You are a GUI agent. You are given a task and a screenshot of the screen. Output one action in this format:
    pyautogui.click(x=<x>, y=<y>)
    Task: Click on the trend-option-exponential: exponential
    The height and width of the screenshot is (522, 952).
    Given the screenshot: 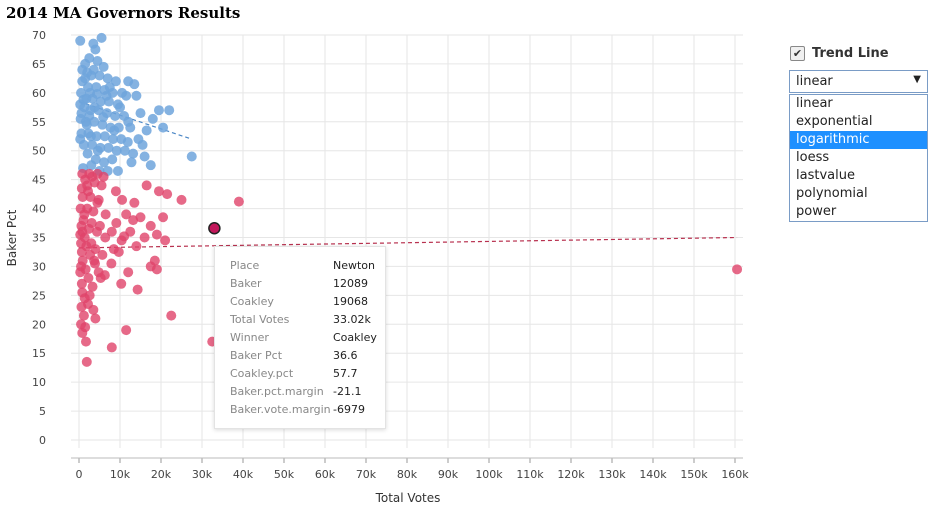 What is the action you would take?
    pyautogui.click(x=834, y=121)
    